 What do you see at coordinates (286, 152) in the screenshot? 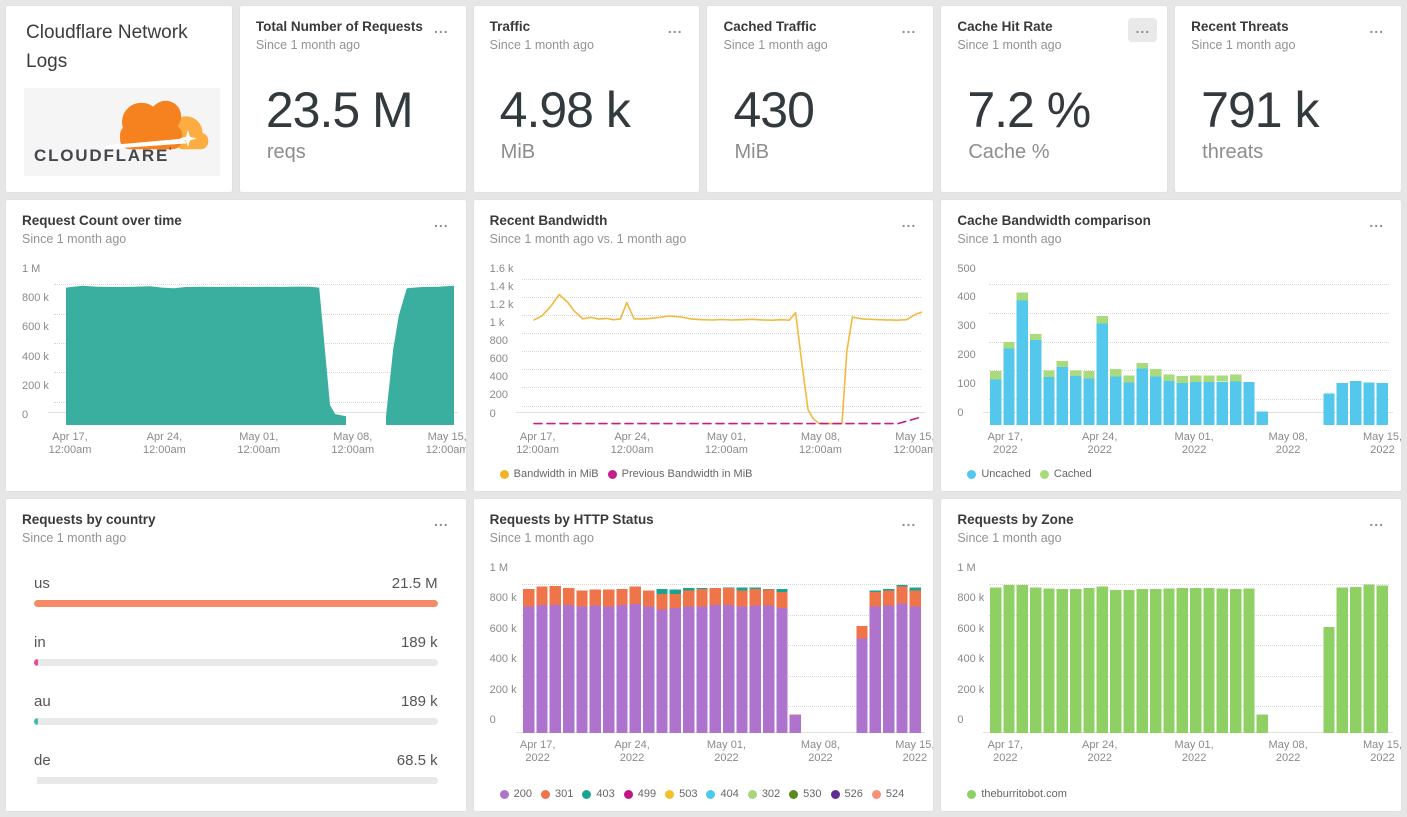
I see `stat-unit: reqs` at bounding box center [286, 152].